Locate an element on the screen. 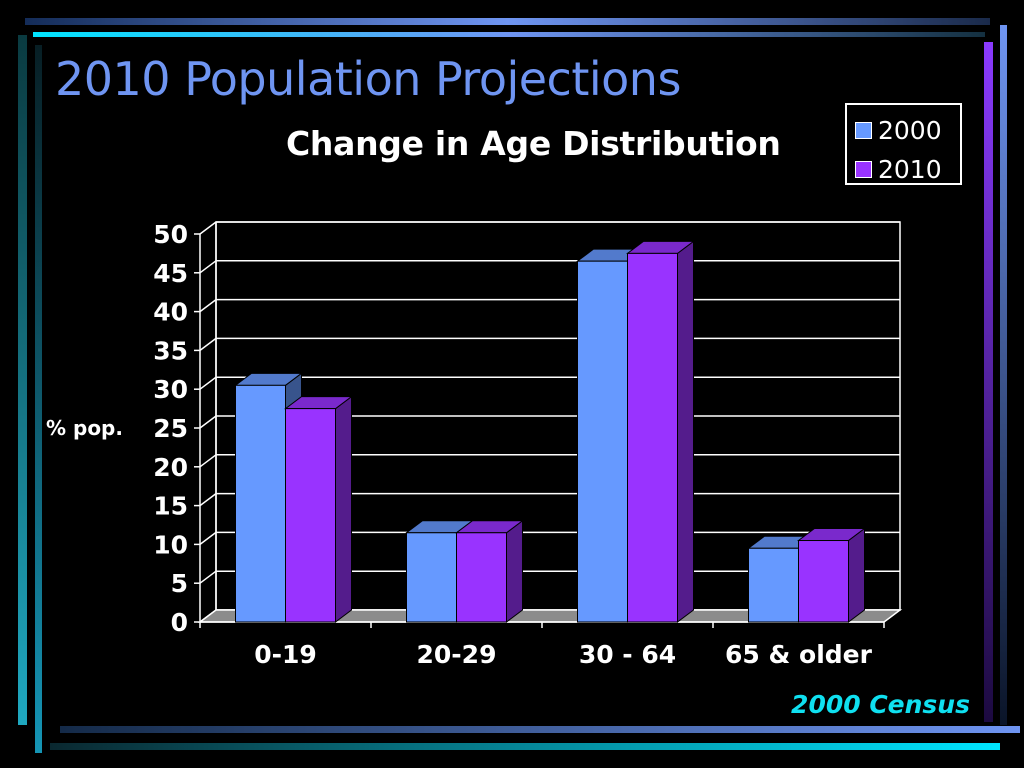 This screenshot has width=1024, height=768. bar-2010-65-older-side is located at coordinates (856, 575).